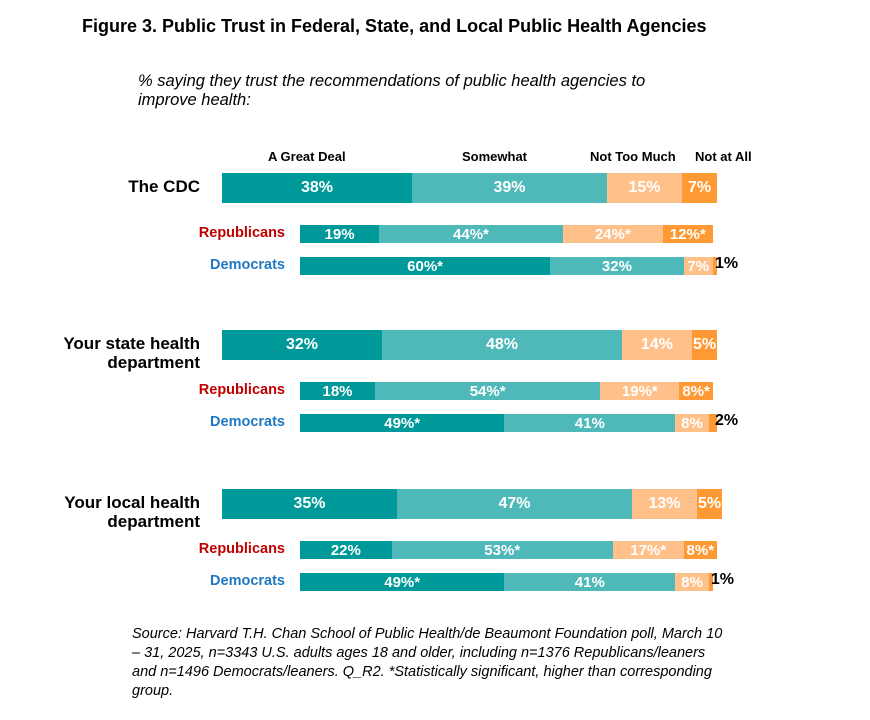 The image size is (870, 720). Describe the element at coordinates (726, 420) in the screenshot. I see `data-label: 2%` at that location.